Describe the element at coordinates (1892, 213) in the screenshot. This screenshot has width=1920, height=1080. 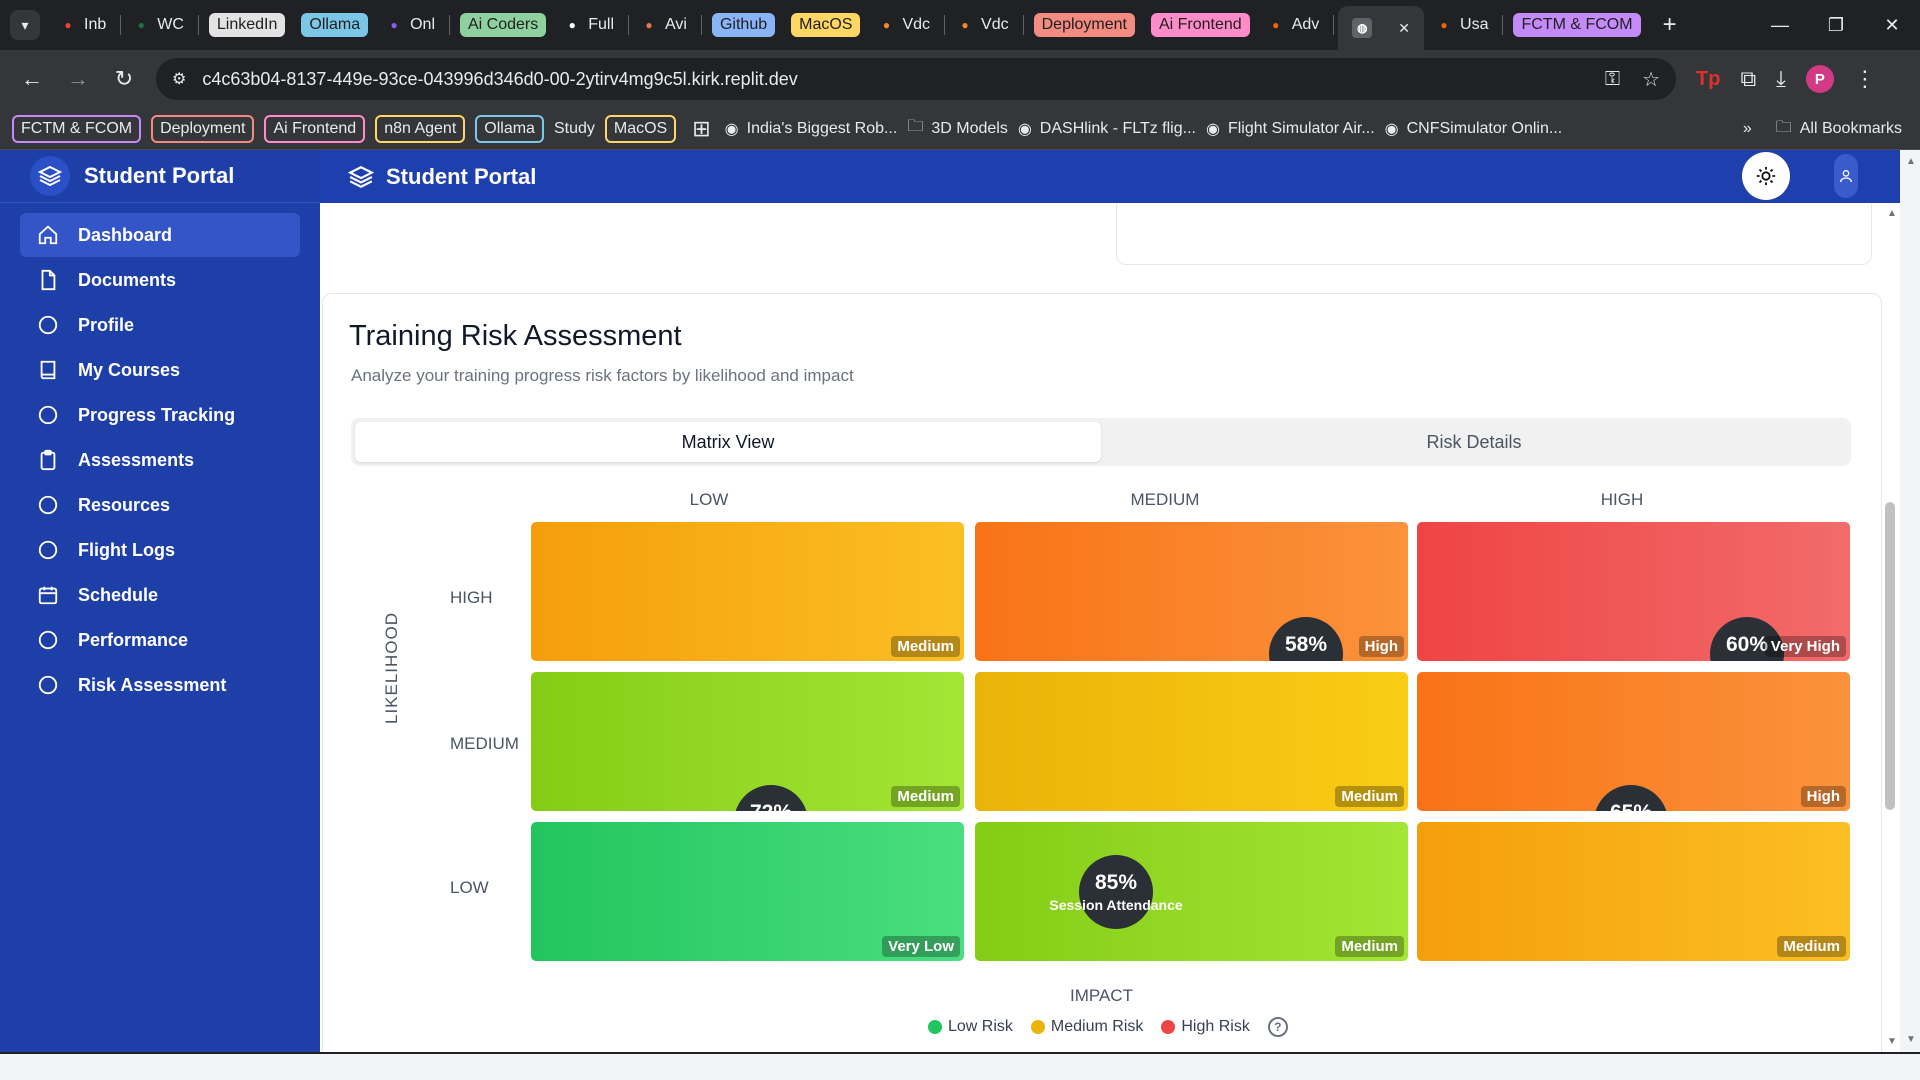
I see `scroll-up-arrow-icon: ▲` at that location.